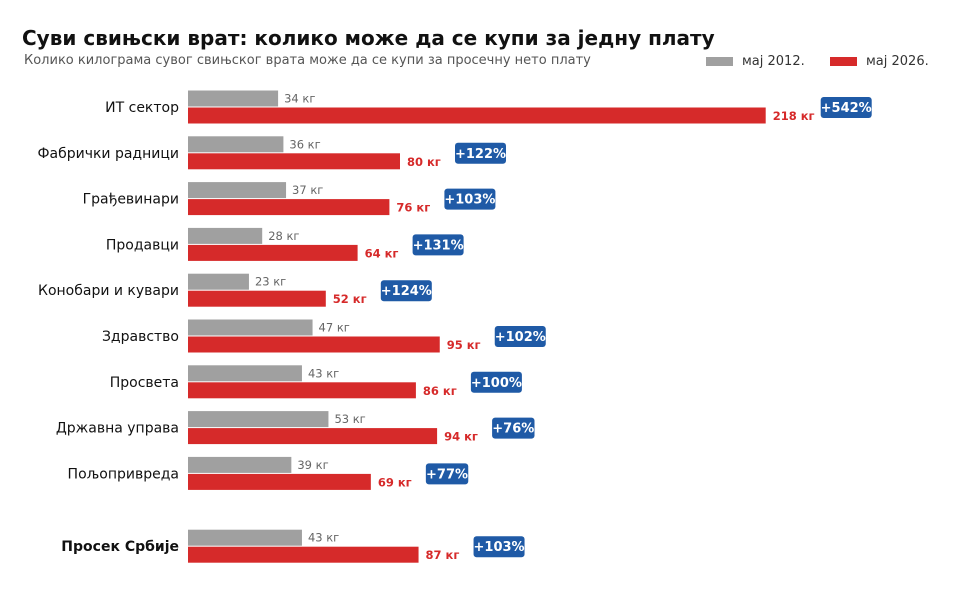  I want to click on category-label: Продавци, so click(142, 245).